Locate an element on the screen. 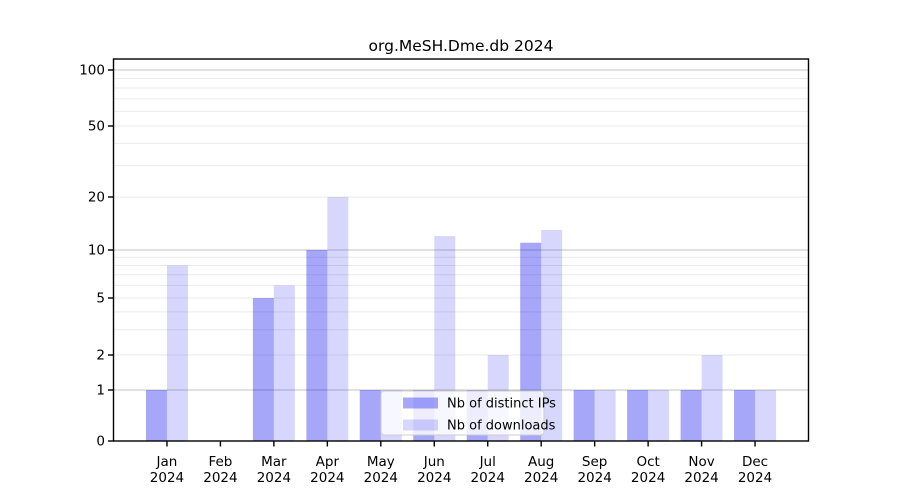 The image size is (900, 500). bar-nb-of-distinct-ips-oct-2024 is located at coordinates (638, 415).